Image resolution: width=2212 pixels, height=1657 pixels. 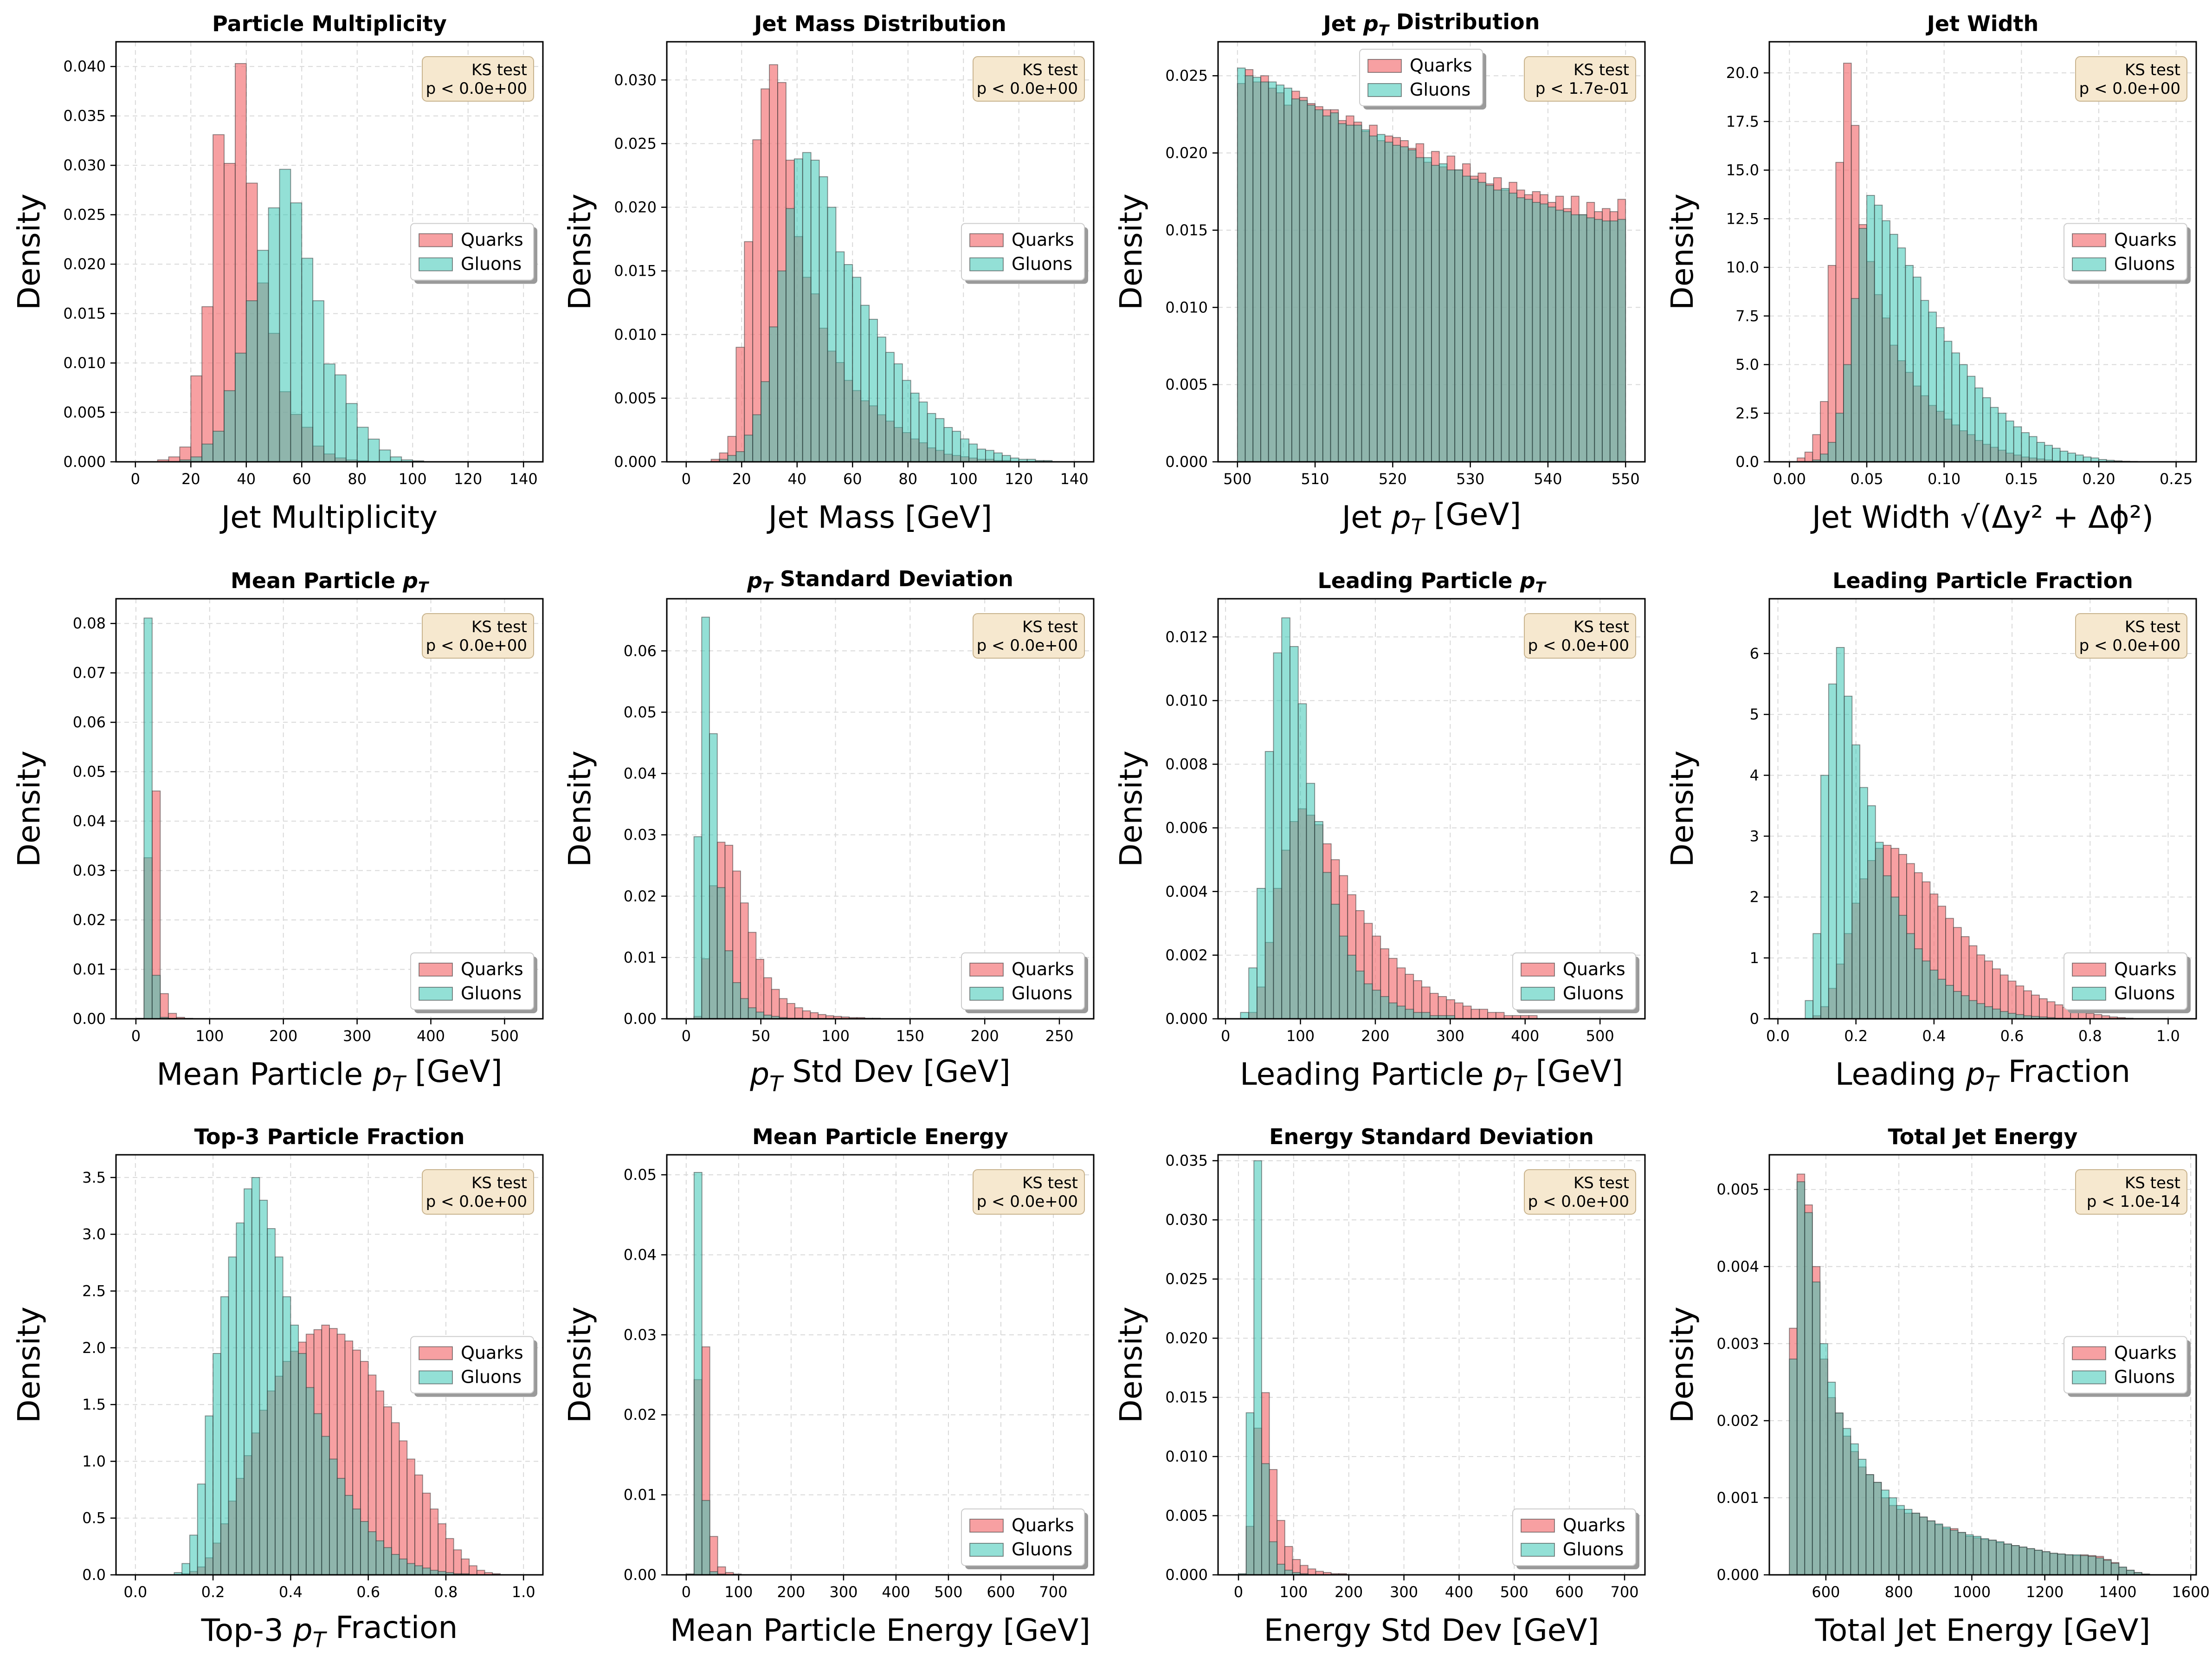 What do you see at coordinates (1759, 836) in the screenshot?
I see `y-axis: 0 1 2 3 4 5 6` at bounding box center [1759, 836].